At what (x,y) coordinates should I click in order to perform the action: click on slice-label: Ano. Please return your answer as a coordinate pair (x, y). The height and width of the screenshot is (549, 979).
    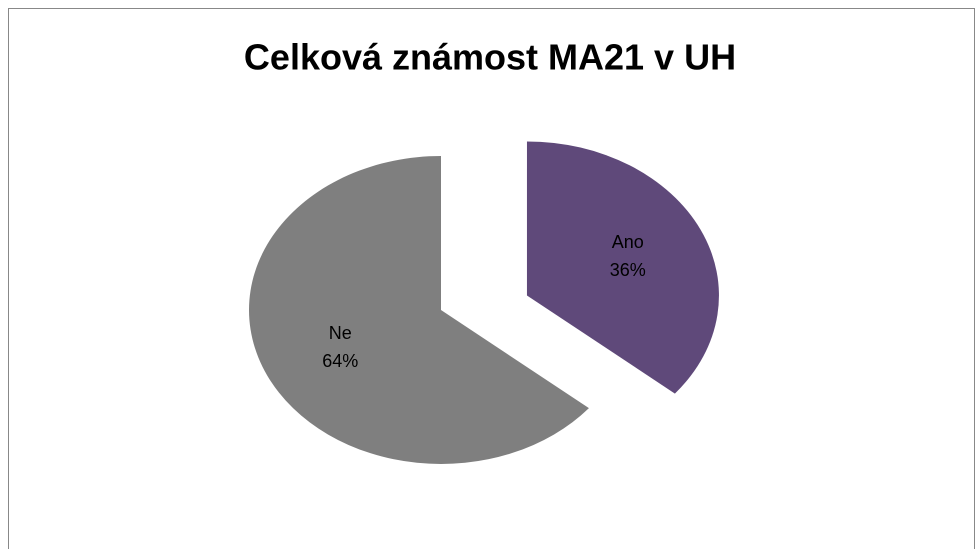
    Looking at the image, I should click on (628, 242).